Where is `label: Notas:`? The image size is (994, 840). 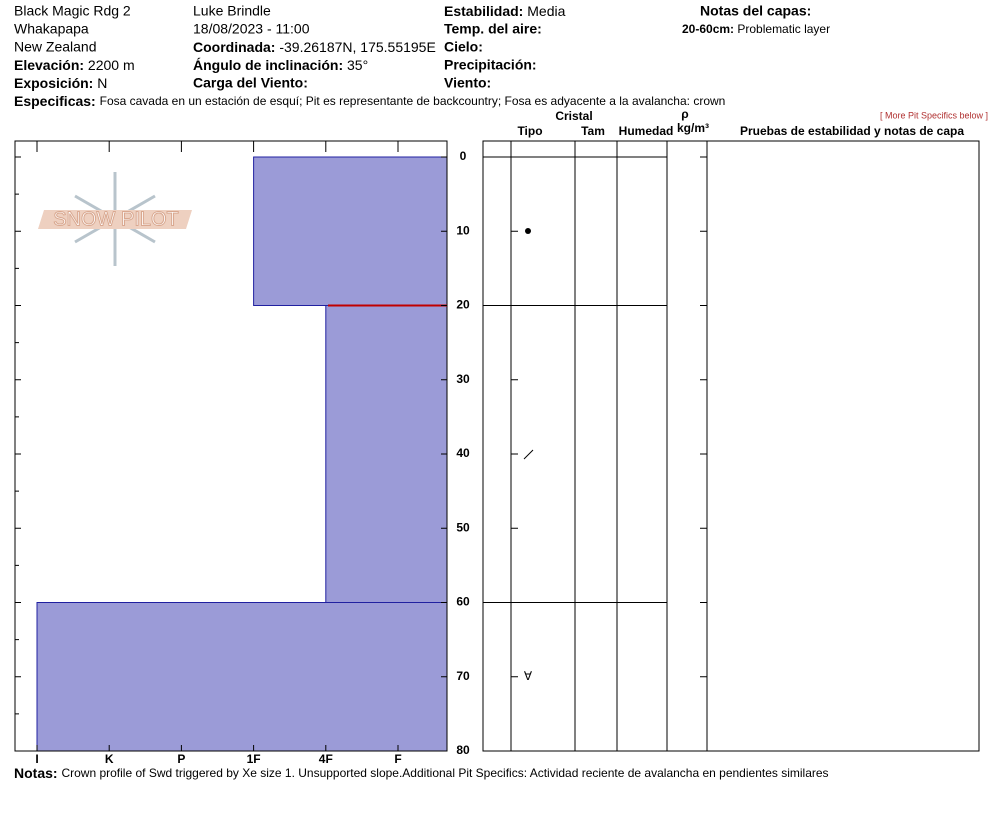
label: Notas: is located at coordinates (36, 773).